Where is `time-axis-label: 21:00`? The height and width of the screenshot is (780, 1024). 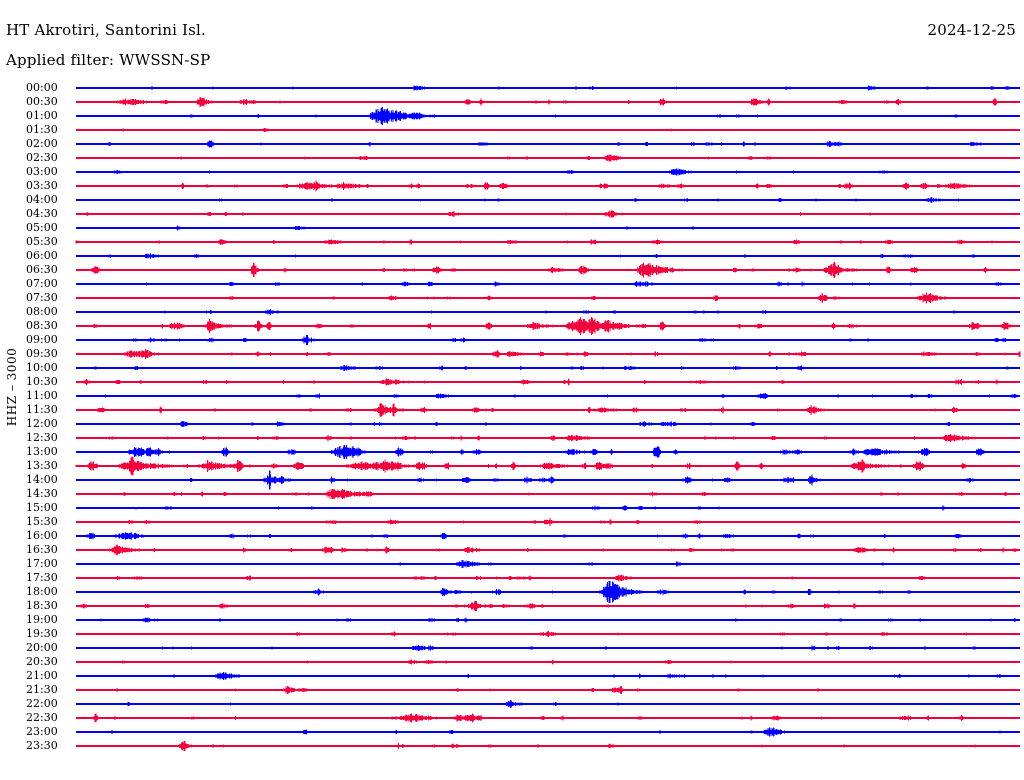 time-axis-label: 21:00 is located at coordinates (42, 675).